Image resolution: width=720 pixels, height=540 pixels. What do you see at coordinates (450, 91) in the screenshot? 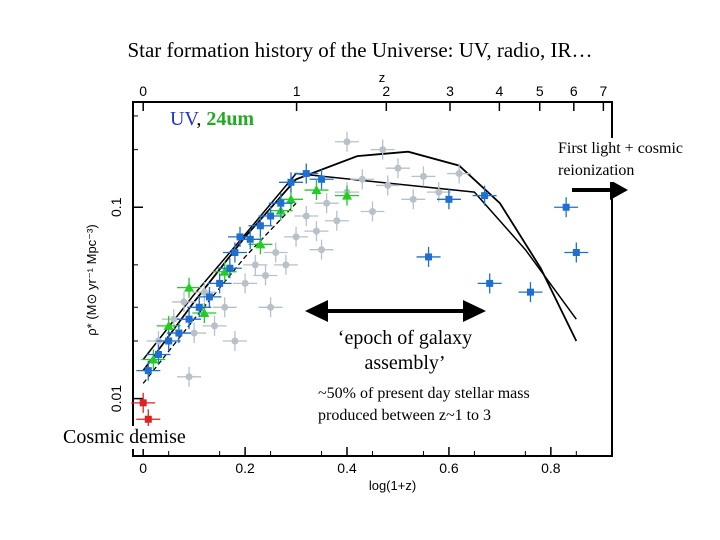
I see `z-tick-label: 3` at bounding box center [450, 91].